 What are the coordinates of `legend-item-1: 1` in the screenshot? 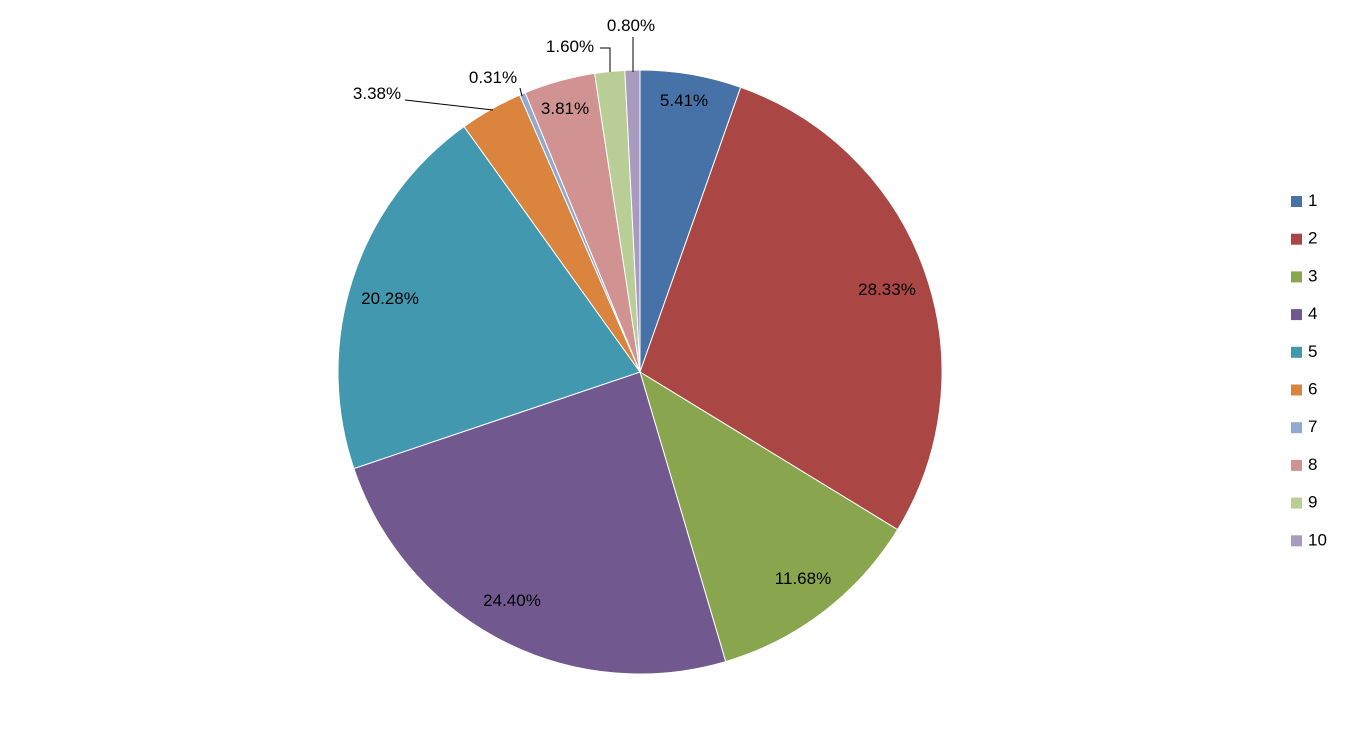 It's located at (1304, 200).